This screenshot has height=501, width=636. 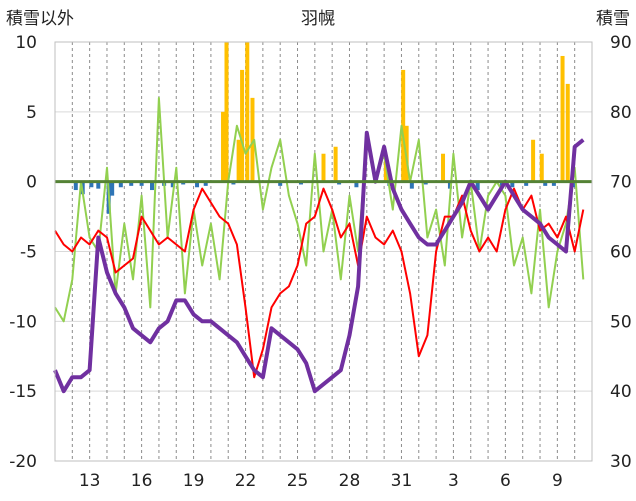 I want to click on right-tick-label: 70, so click(x=621, y=183).